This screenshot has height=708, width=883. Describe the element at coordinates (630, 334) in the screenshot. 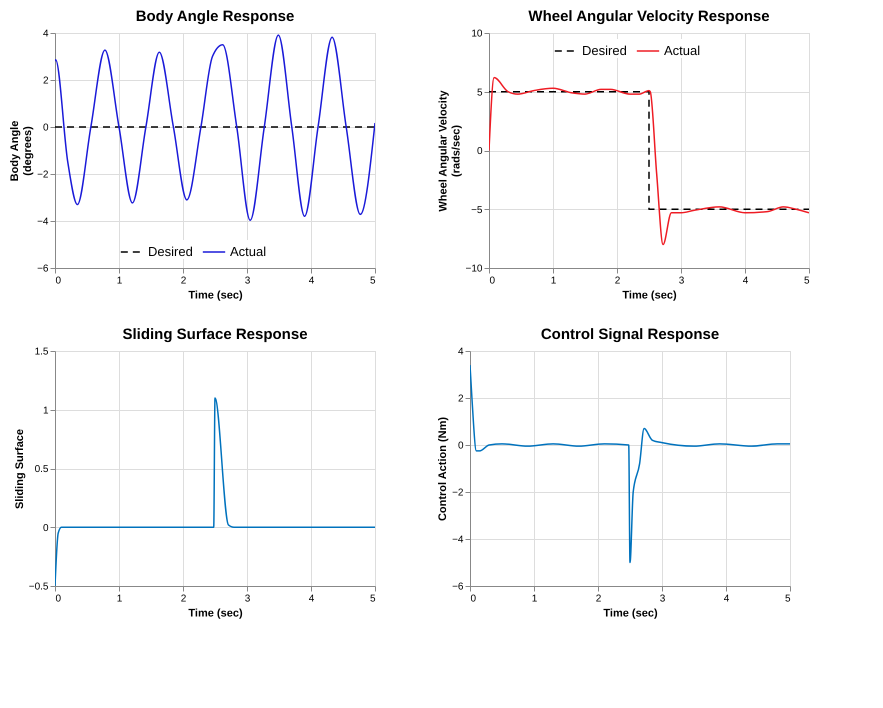

I see `chart-title: Control Signal Response` at that location.